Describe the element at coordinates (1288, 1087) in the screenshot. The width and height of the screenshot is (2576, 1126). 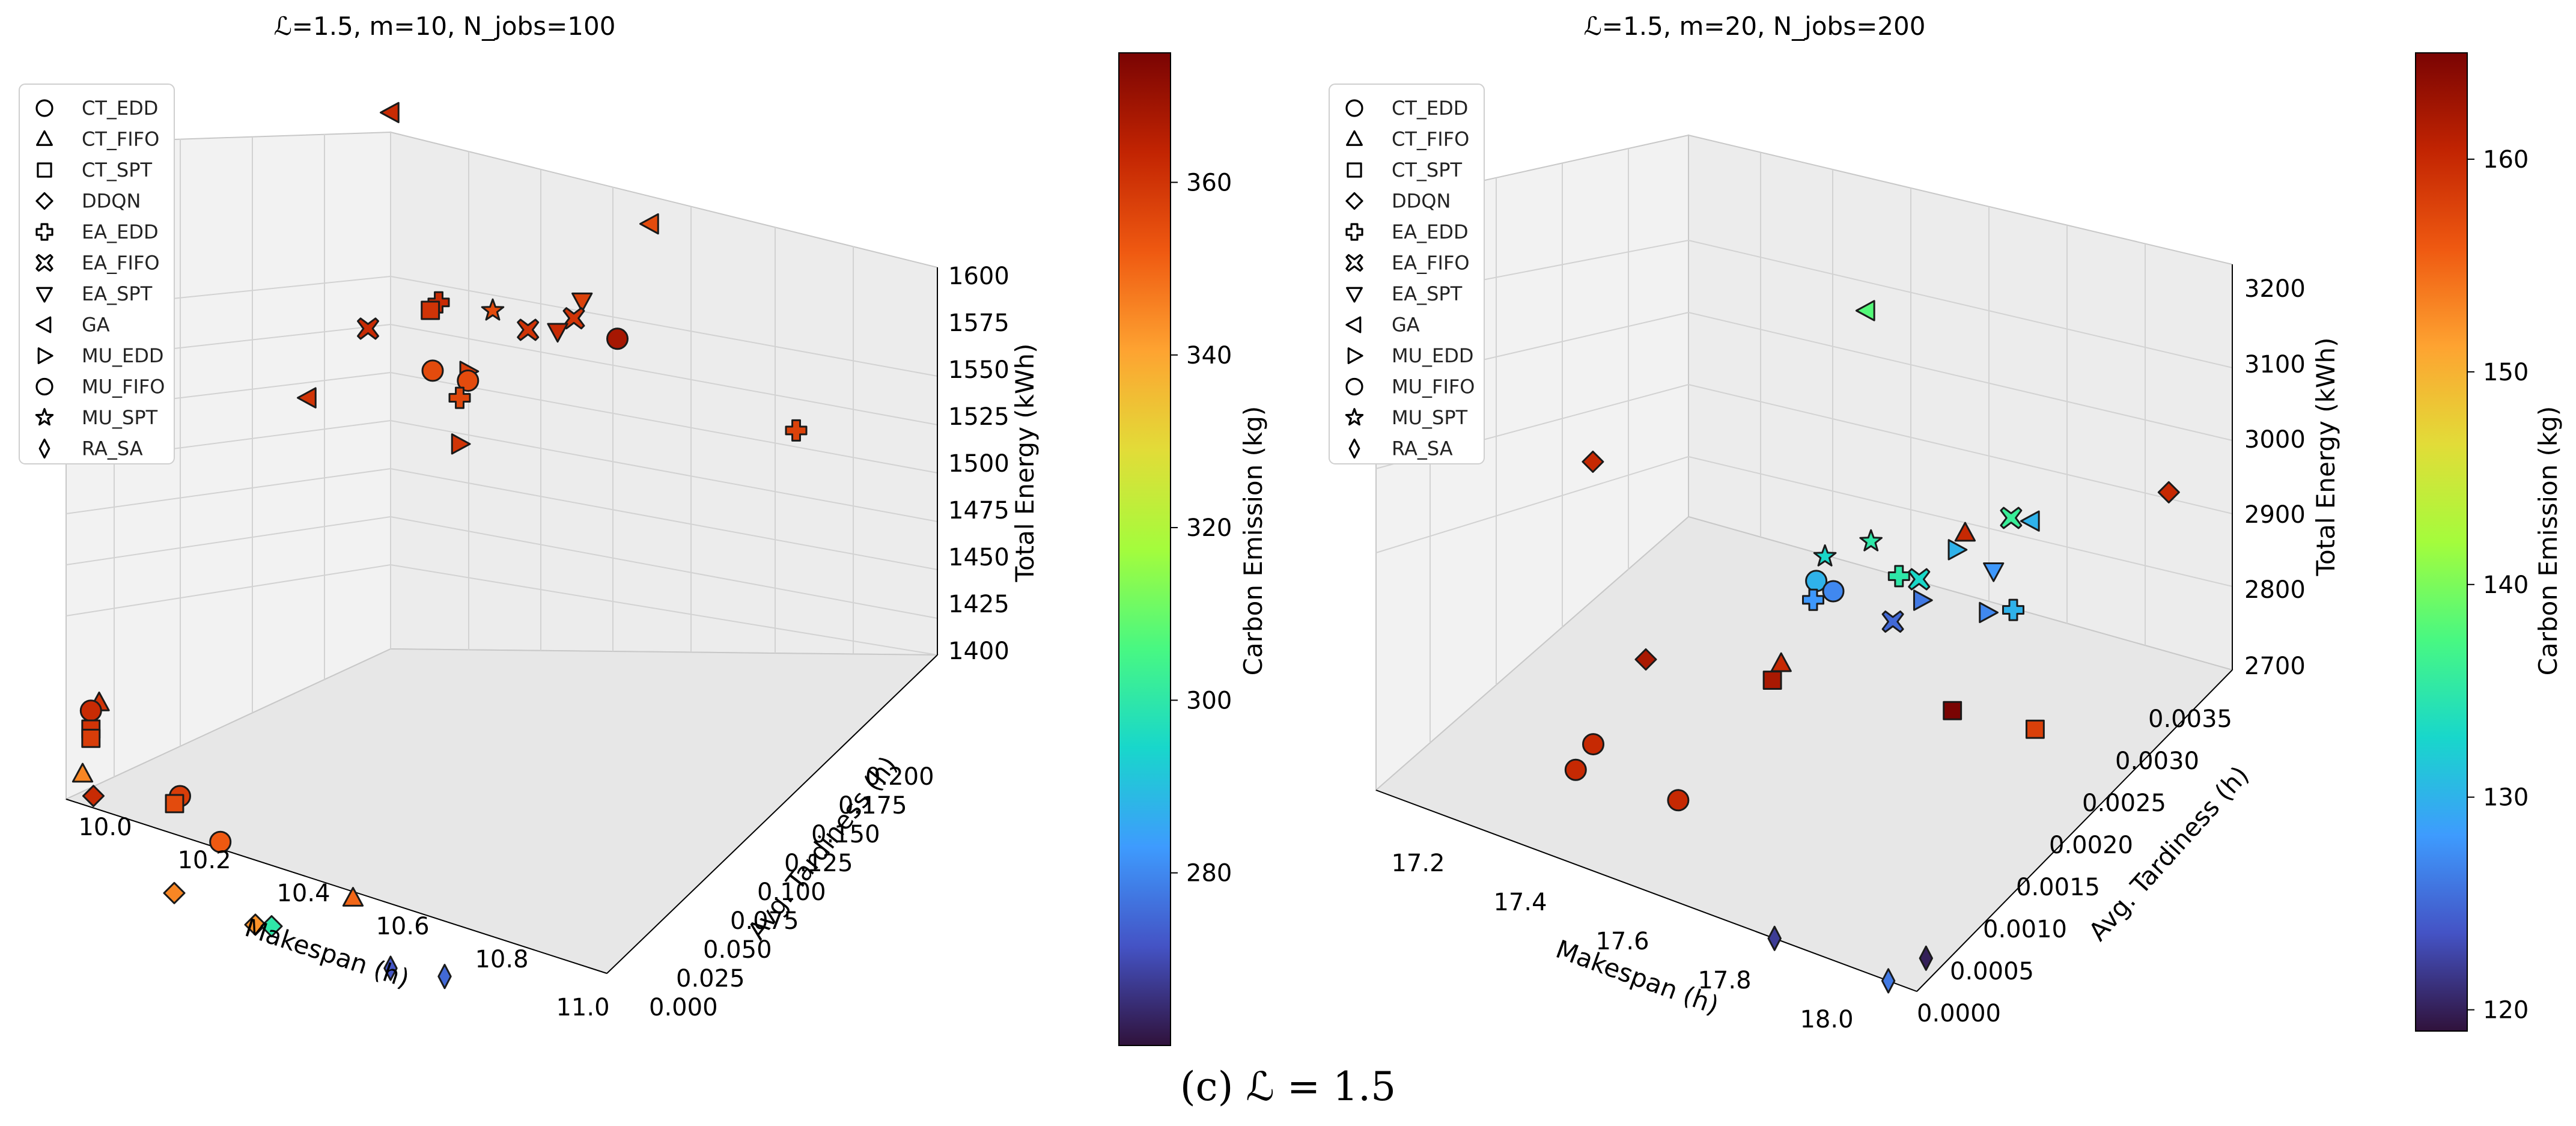
I see `figure-caption: (c) ℒ = 1.5` at that location.